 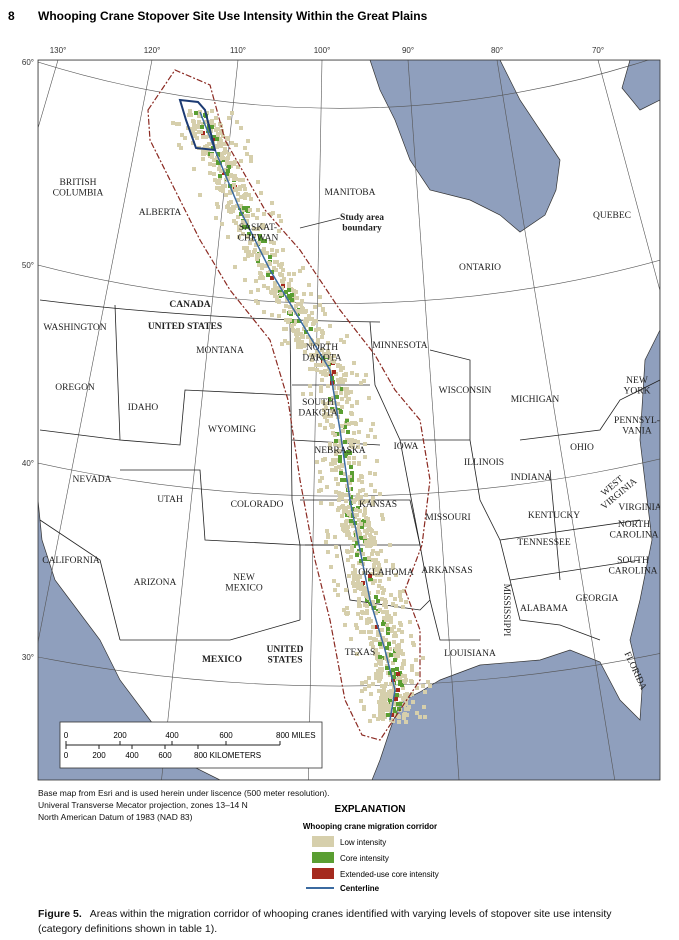 I want to click on place-label-line: ALABAMA, so click(x=544, y=609).